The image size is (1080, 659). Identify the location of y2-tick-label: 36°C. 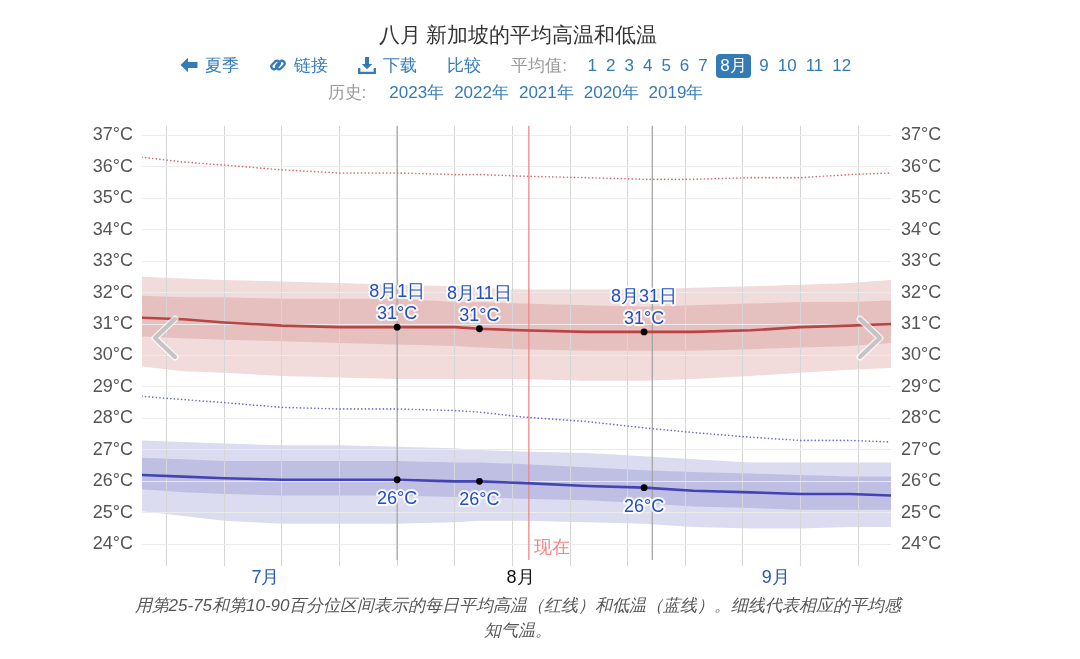
(921, 165).